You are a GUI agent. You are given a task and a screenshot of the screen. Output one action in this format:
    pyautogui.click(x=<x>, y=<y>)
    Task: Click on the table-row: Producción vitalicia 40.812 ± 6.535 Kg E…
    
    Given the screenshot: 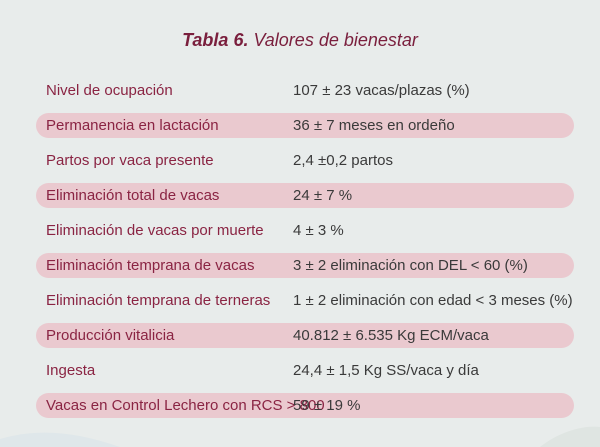 What is the action you would take?
    pyautogui.click(x=305, y=335)
    